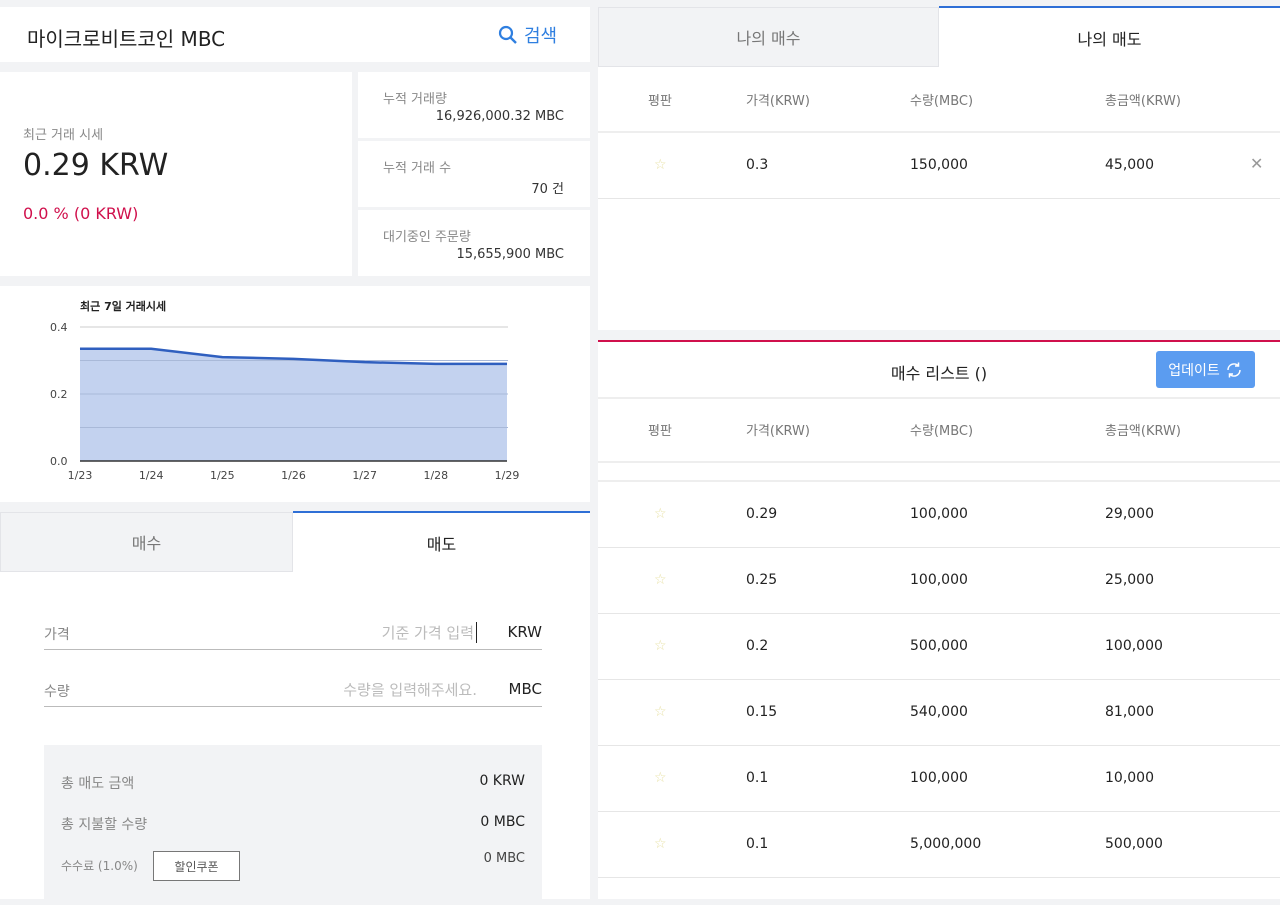  Describe the element at coordinates (1194, 370) in the screenshot. I see `update-label: 업데이트` at that location.